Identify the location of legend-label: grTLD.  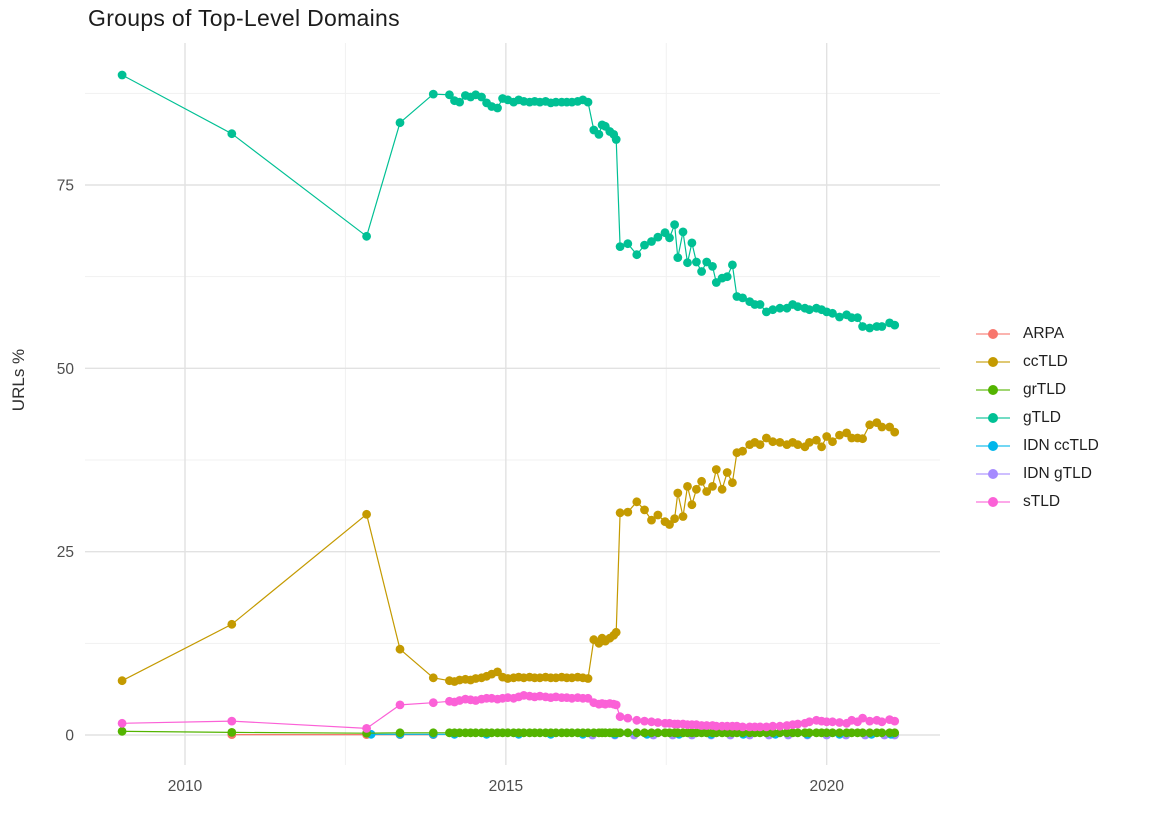
(1045, 389).